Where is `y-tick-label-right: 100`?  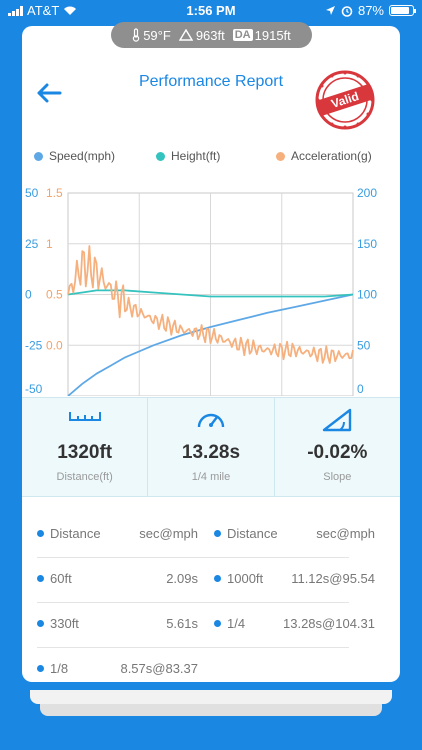 y-tick-label-right: 100 is located at coordinates (367, 295).